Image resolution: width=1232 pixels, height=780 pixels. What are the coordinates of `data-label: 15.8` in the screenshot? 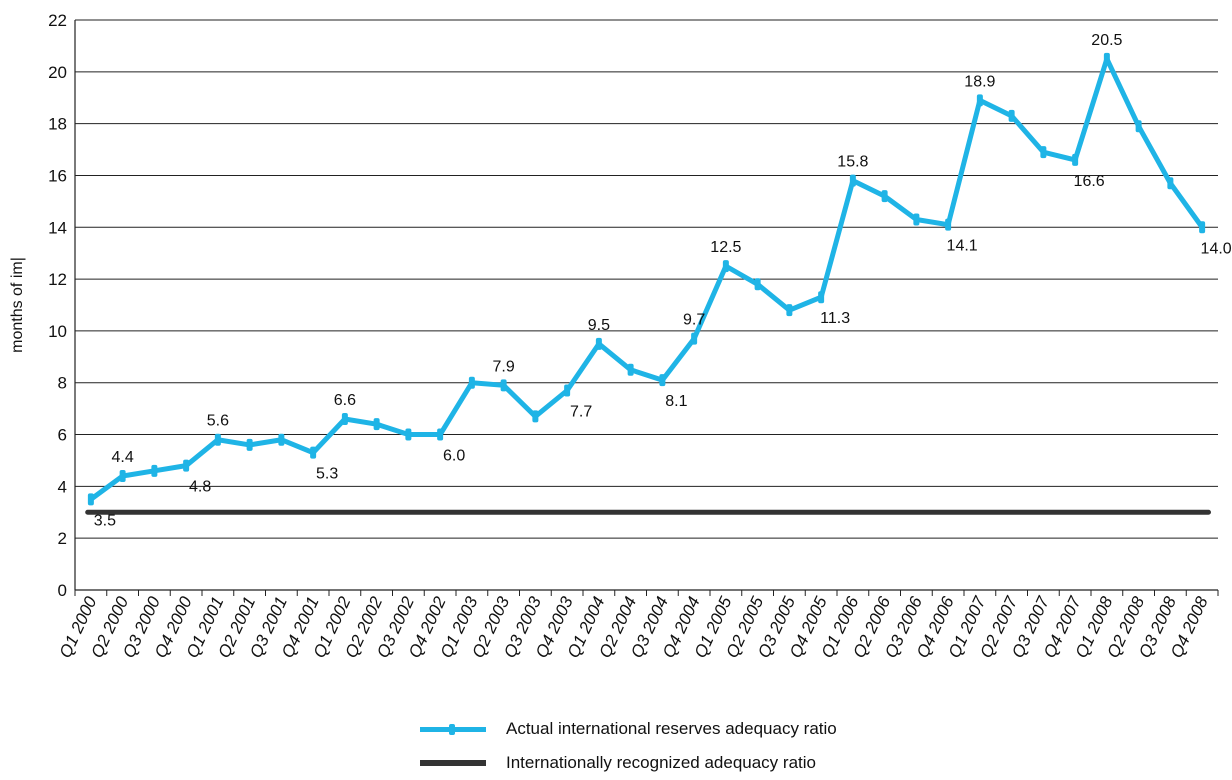 It's located at (852, 162).